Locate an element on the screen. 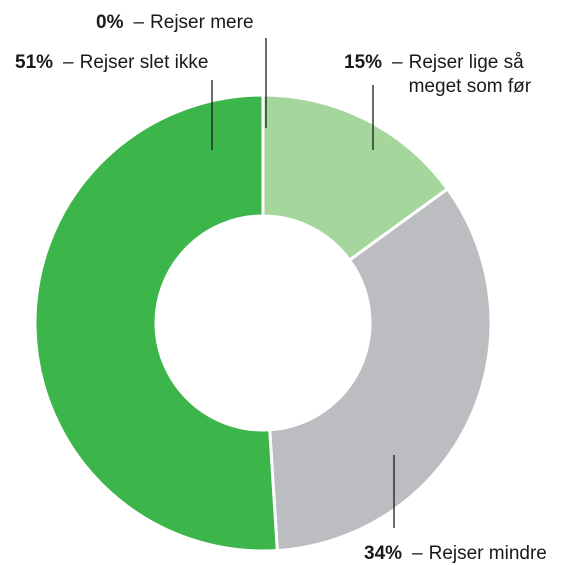 Image resolution: width=583 pixels, height=566 pixels. label-text: Rejser lige så meget som før is located at coordinates (470, 74).